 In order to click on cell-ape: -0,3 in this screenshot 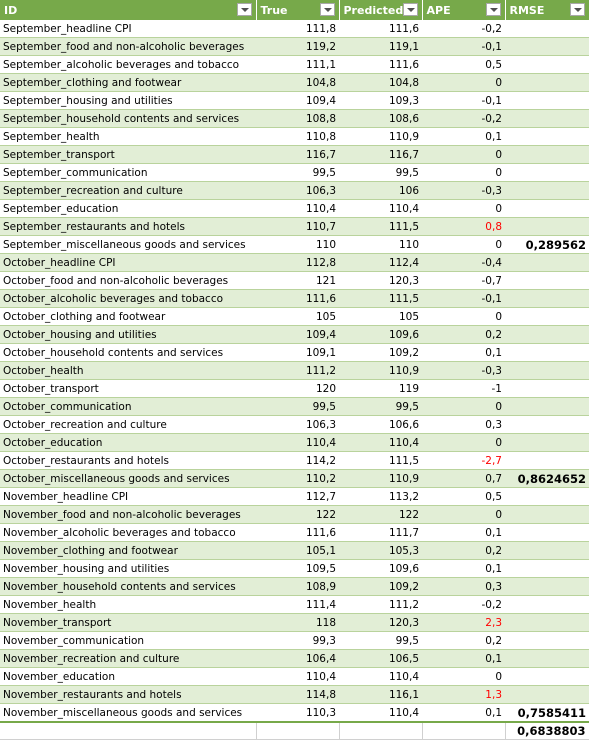, I will do `click(463, 190)`.